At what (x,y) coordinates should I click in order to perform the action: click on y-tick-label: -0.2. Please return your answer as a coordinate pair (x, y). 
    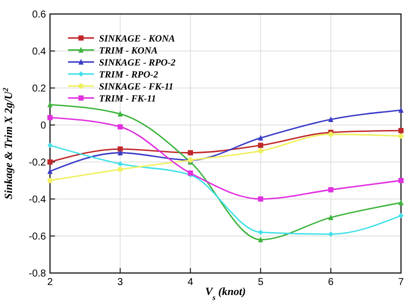
    Looking at the image, I should click on (37, 163).